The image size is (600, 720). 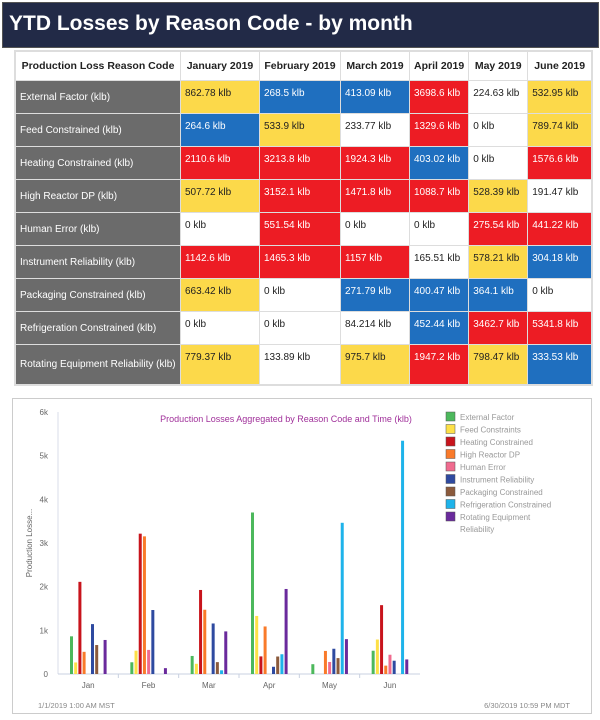 What do you see at coordinates (498, 328) in the screenshot?
I see `table-cell: 3462.7 klb` at bounding box center [498, 328].